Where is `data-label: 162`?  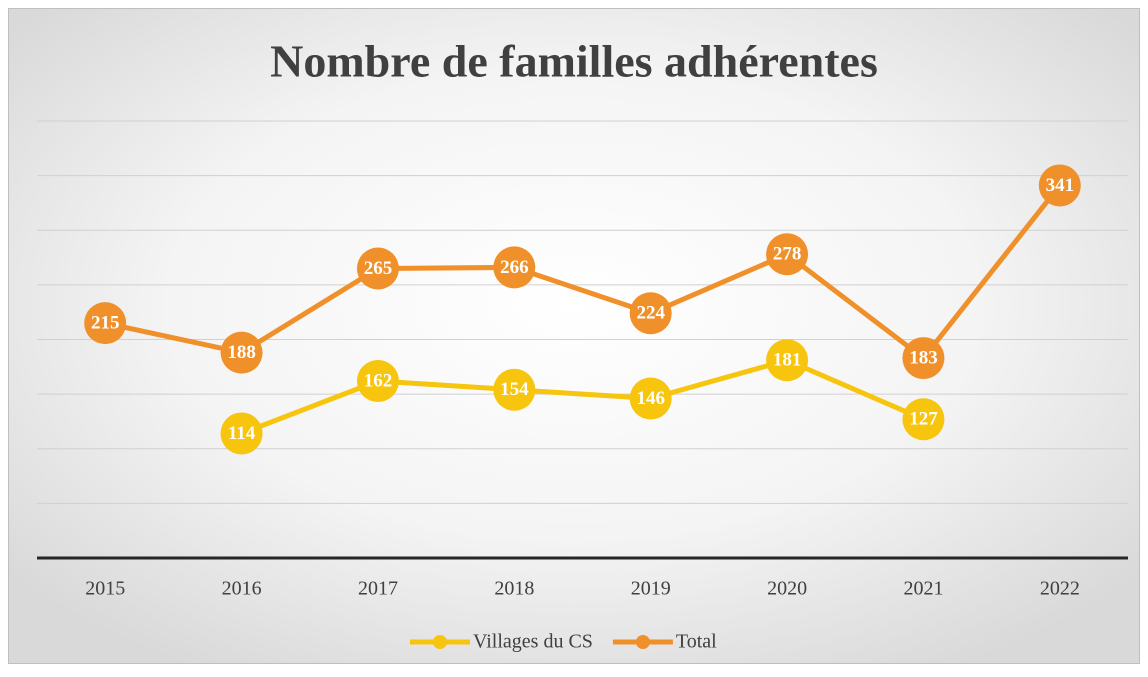 data-label: 162 is located at coordinates (378, 380).